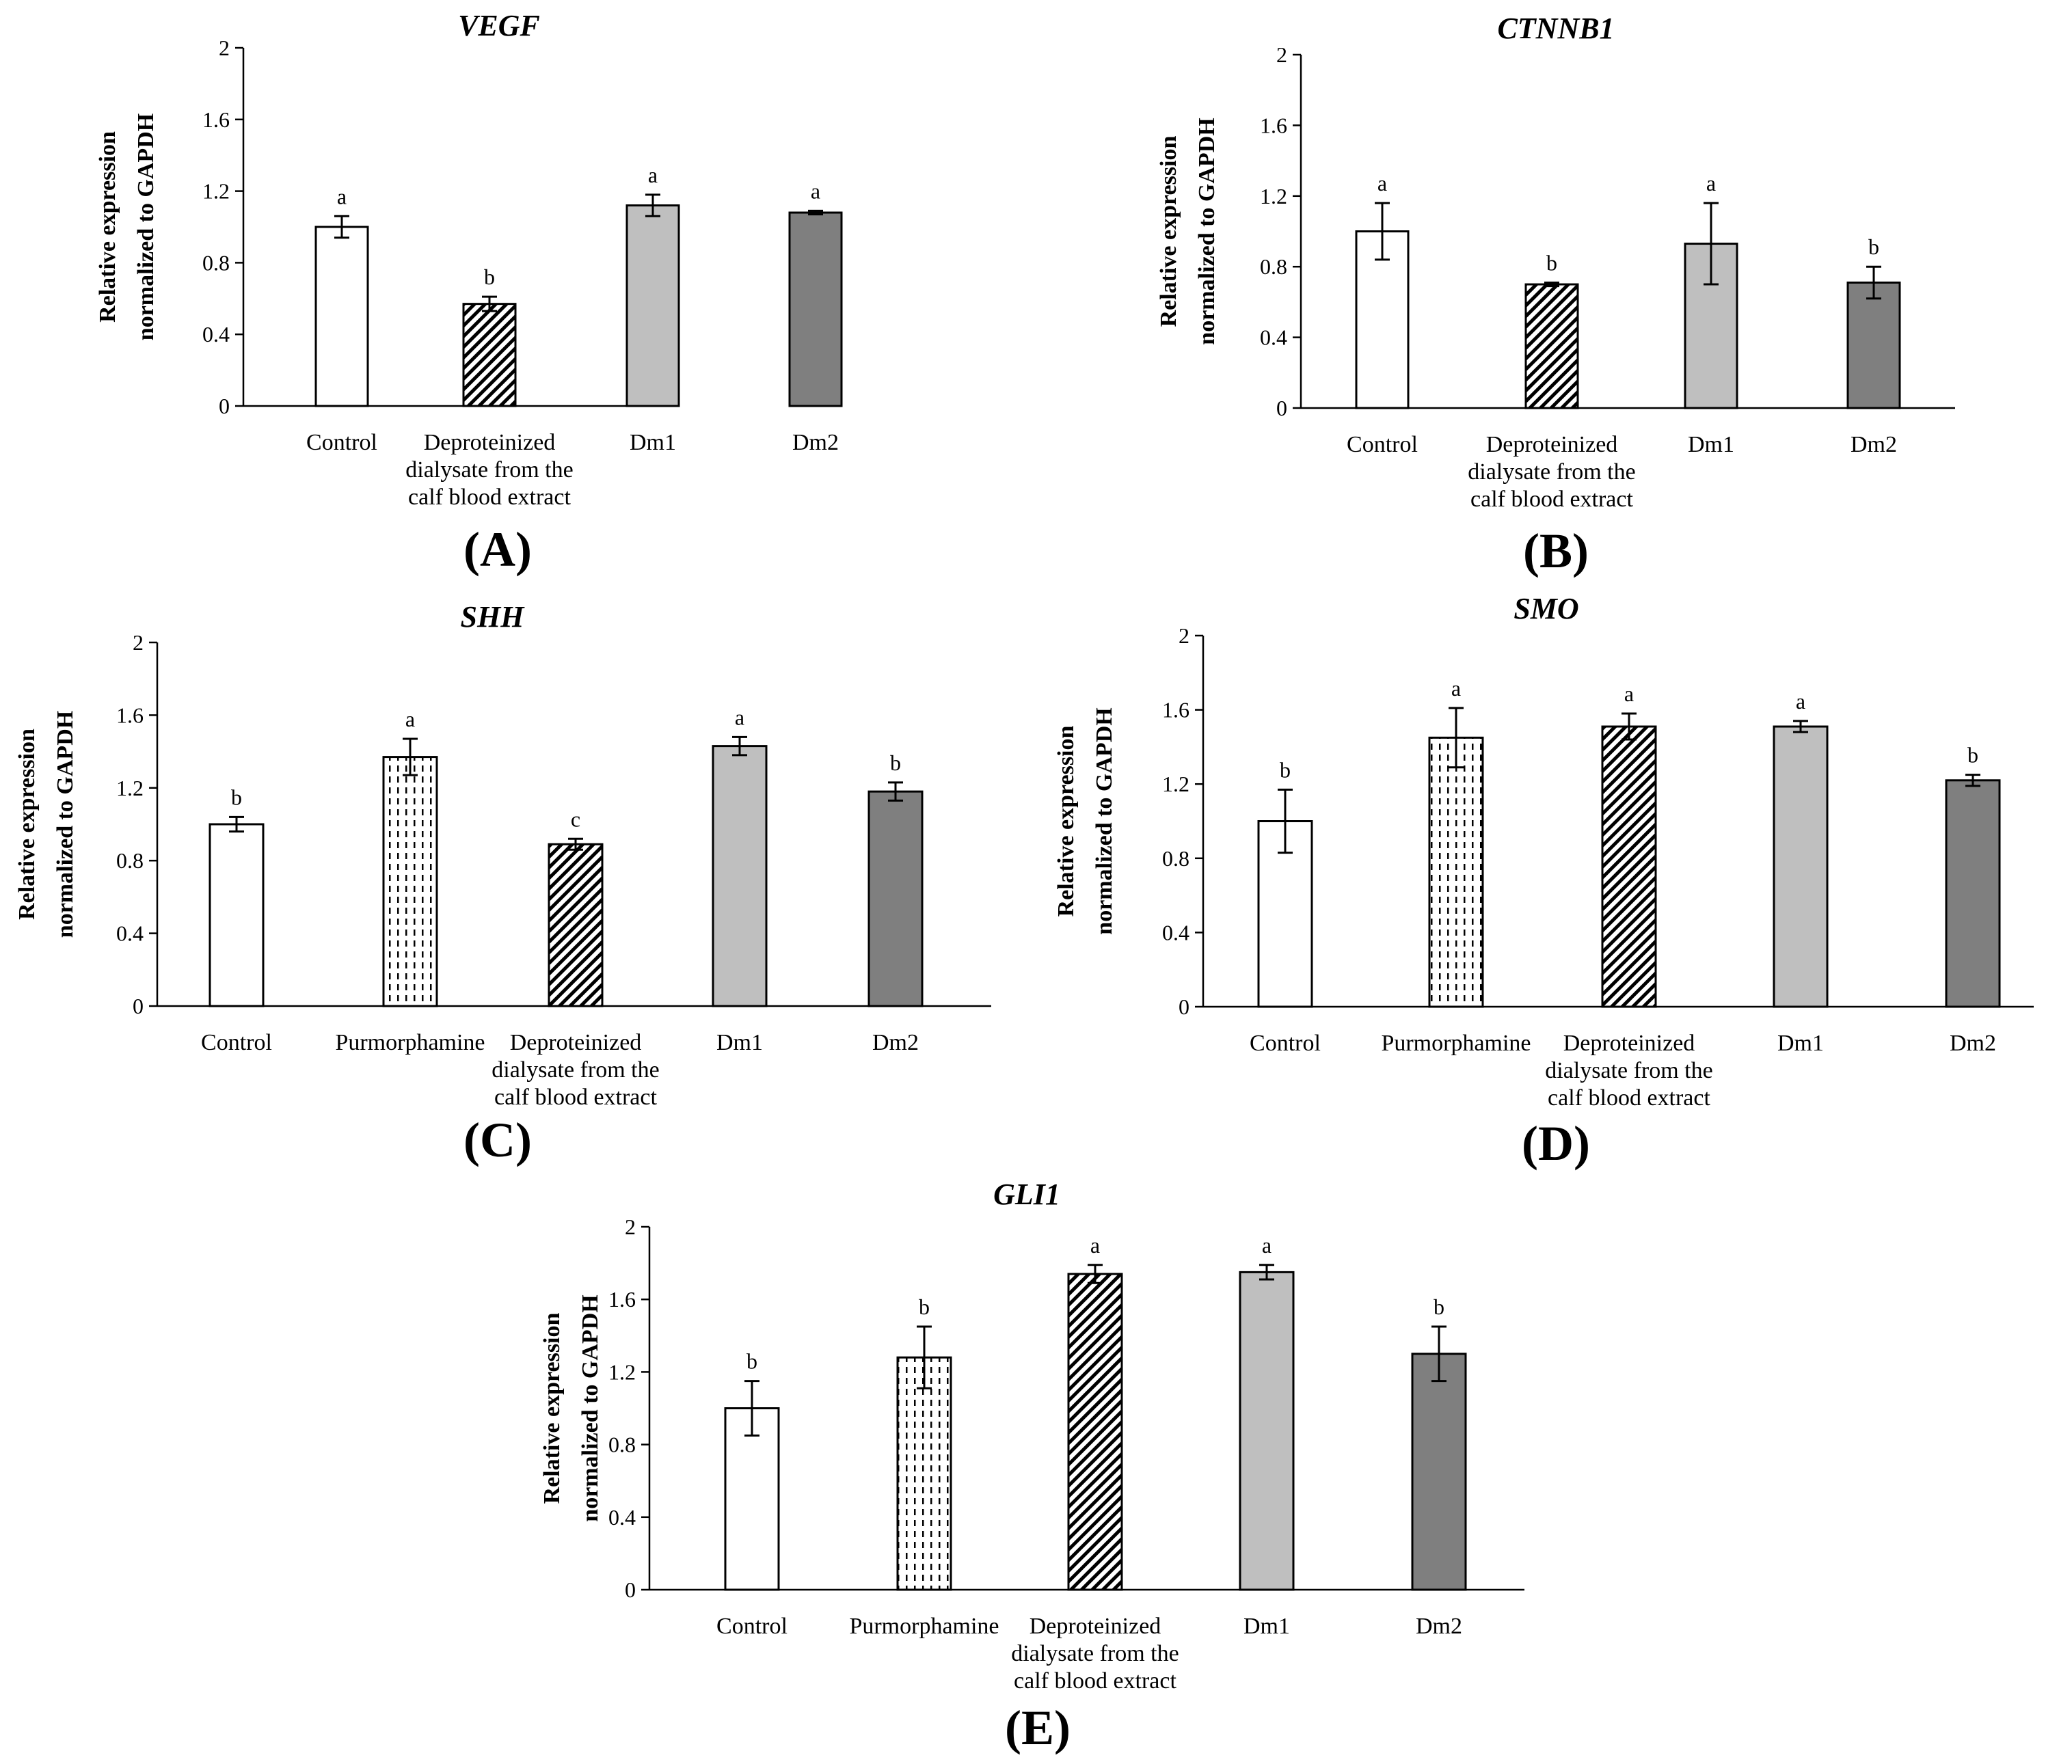 The height and width of the screenshot is (1764, 2072). What do you see at coordinates (1545, 608) in the screenshot?
I see `chart-title: SMO` at bounding box center [1545, 608].